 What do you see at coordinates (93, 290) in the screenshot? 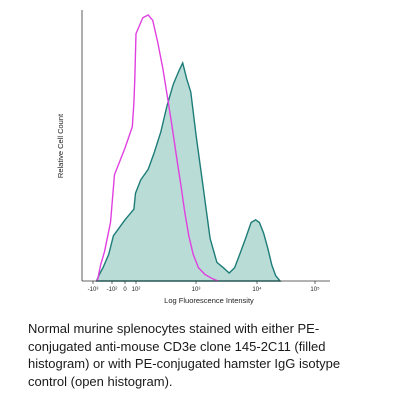
I see `x-tick-label: -10³` at bounding box center [93, 290].